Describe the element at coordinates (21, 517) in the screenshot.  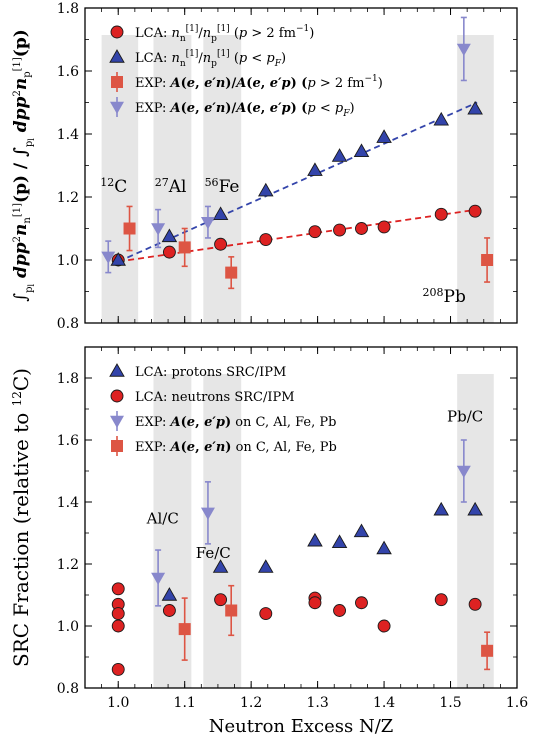
I see `y-axis-label: SRC Fraction (relative to 12C)` at that location.